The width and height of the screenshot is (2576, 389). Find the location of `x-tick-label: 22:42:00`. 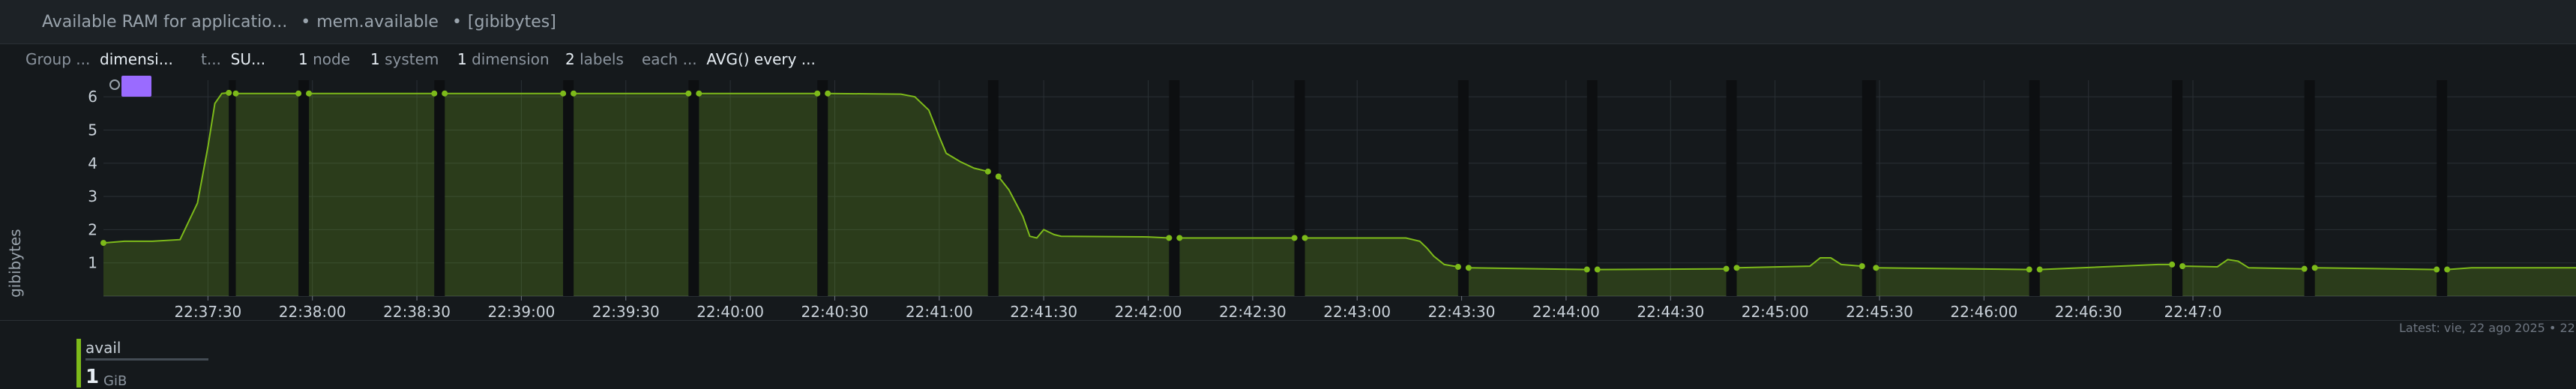

x-tick-label: 22:42:00 is located at coordinates (1148, 311).